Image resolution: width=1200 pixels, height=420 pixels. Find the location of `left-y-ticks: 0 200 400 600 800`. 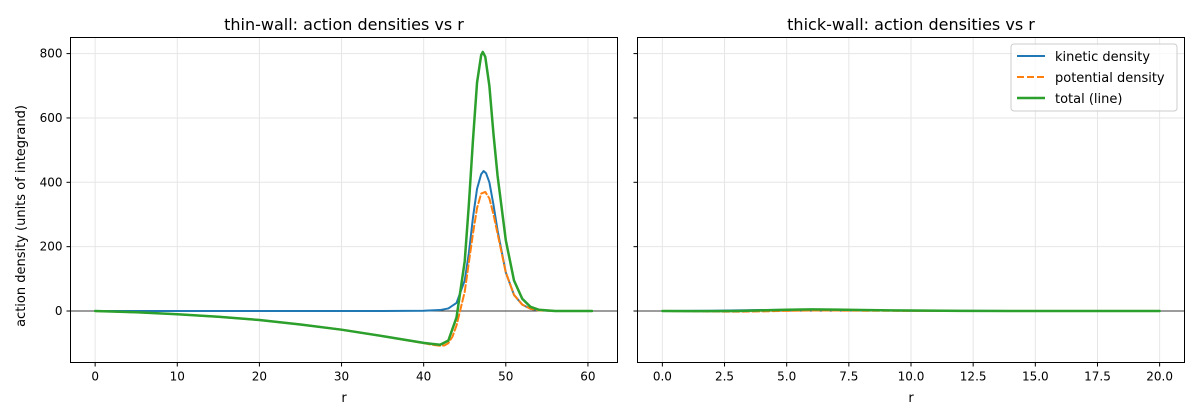

left-y-ticks: 0 200 400 600 800 is located at coordinates (55, 182).